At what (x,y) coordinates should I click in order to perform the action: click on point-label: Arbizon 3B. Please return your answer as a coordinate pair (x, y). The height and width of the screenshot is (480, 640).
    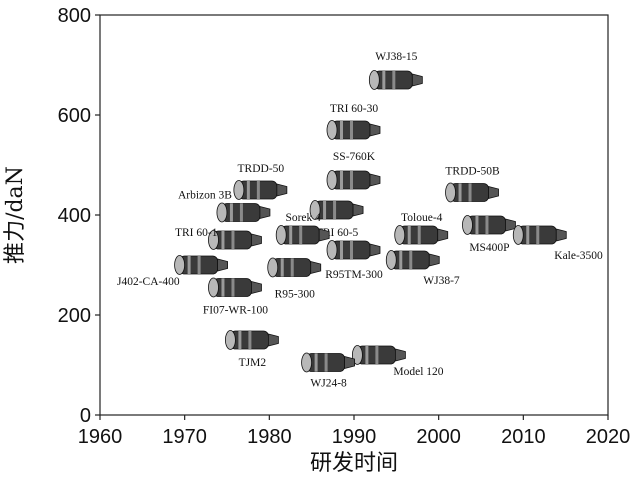
    Looking at the image, I should click on (205, 196).